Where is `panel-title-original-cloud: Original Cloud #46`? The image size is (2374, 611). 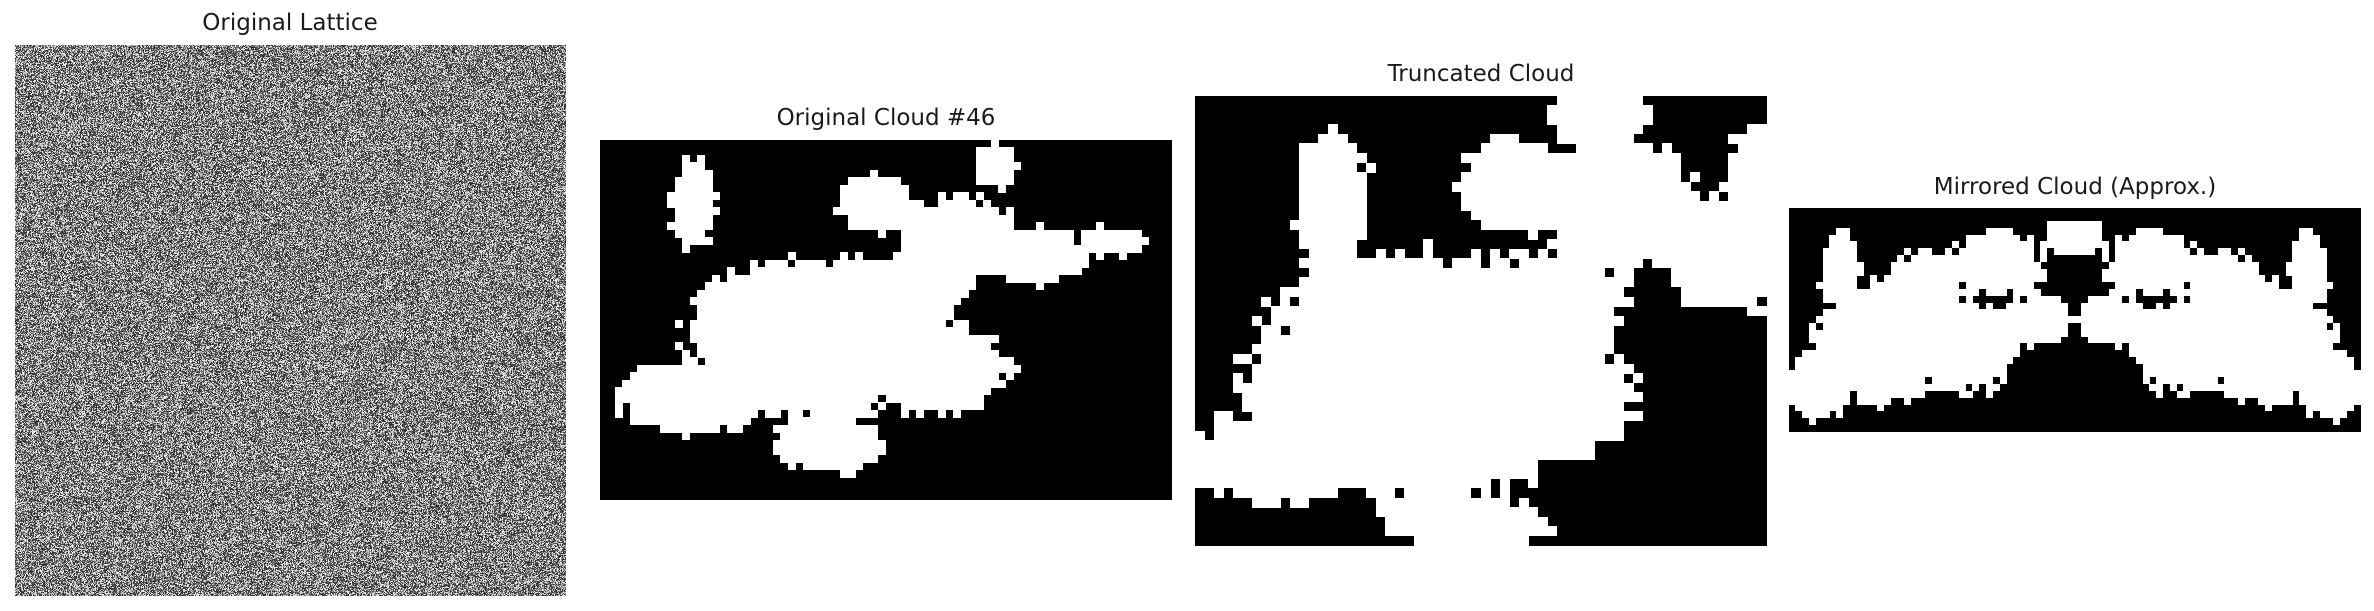
panel-title-original-cloud: Original Cloud #46 is located at coordinates (886, 118).